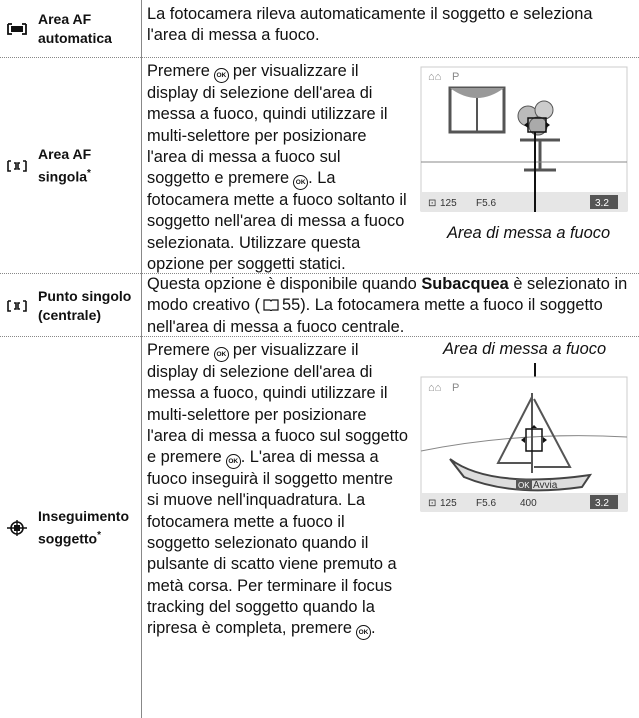  Describe the element at coordinates (387, 295) in the screenshot. I see `text: è selezionato in modo creativo (` at that location.